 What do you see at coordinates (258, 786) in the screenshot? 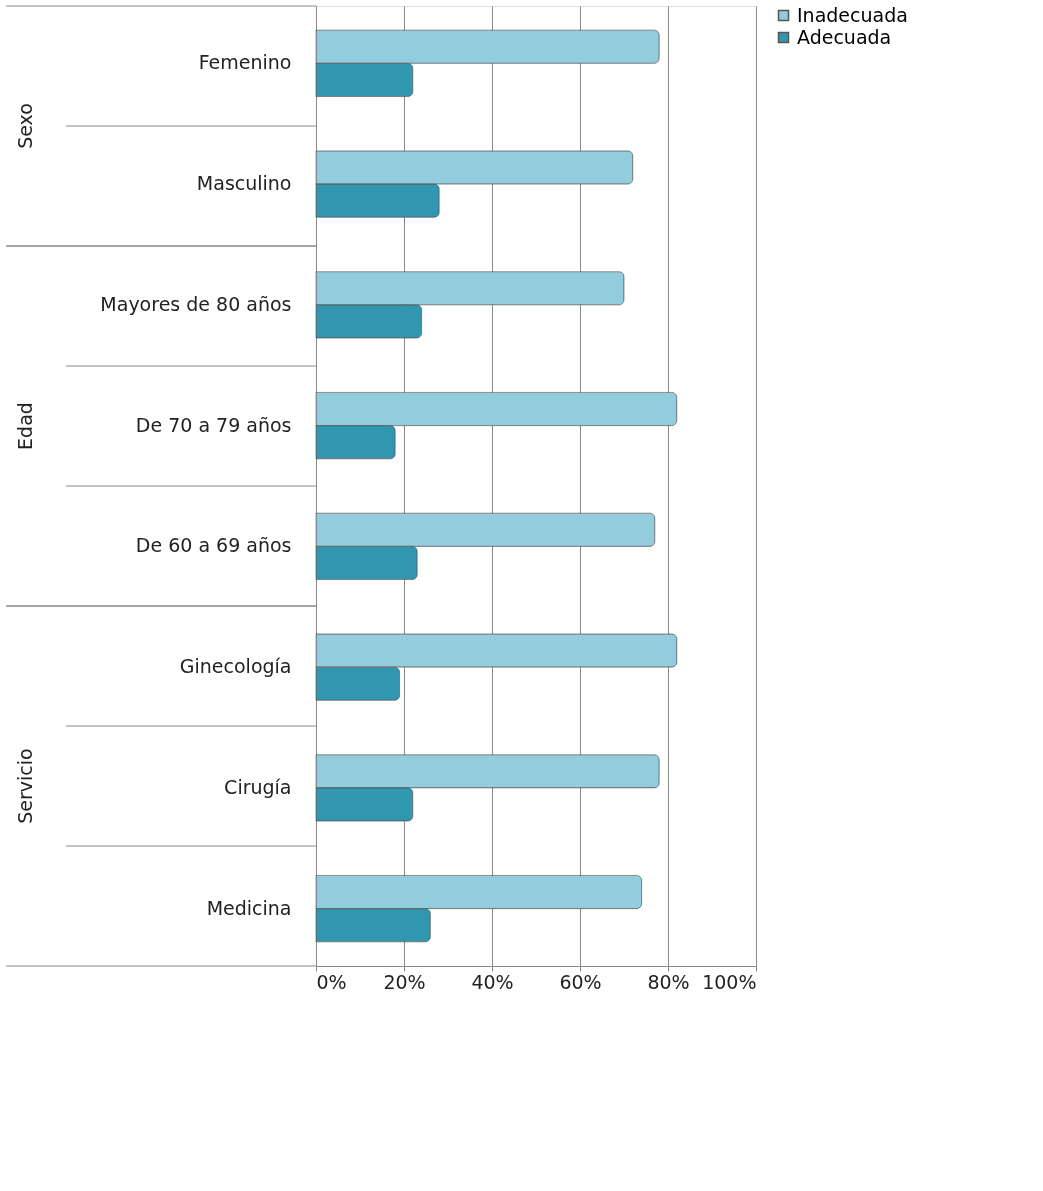
I see `y-tick-label: Cirugía` at bounding box center [258, 786].